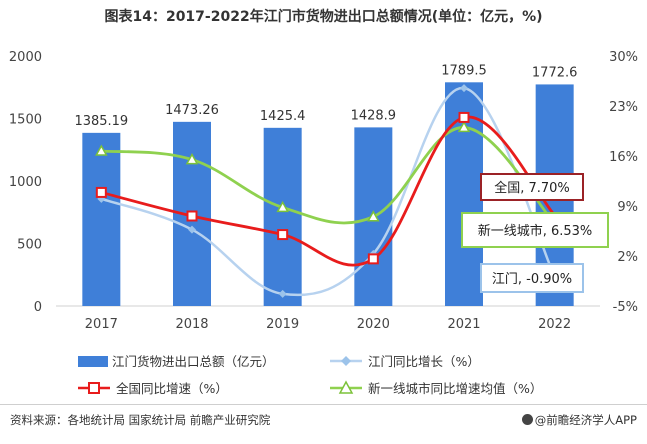 The width and height of the screenshot is (647, 444). What do you see at coordinates (623, 107) in the screenshot?
I see `right-axis-tick-label: 23%` at bounding box center [623, 107].